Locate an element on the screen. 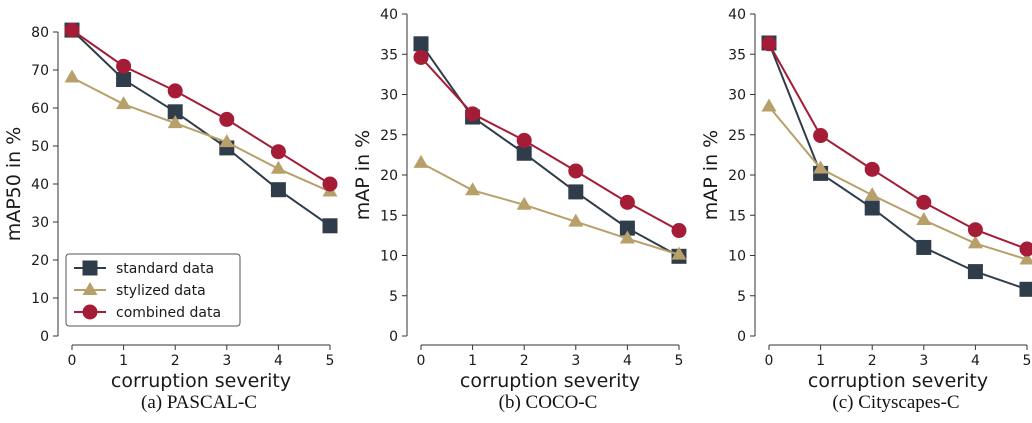 The width and height of the screenshot is (1032, 423). y-axis-label: mAP50 in % is located at coordinates (14, 184).